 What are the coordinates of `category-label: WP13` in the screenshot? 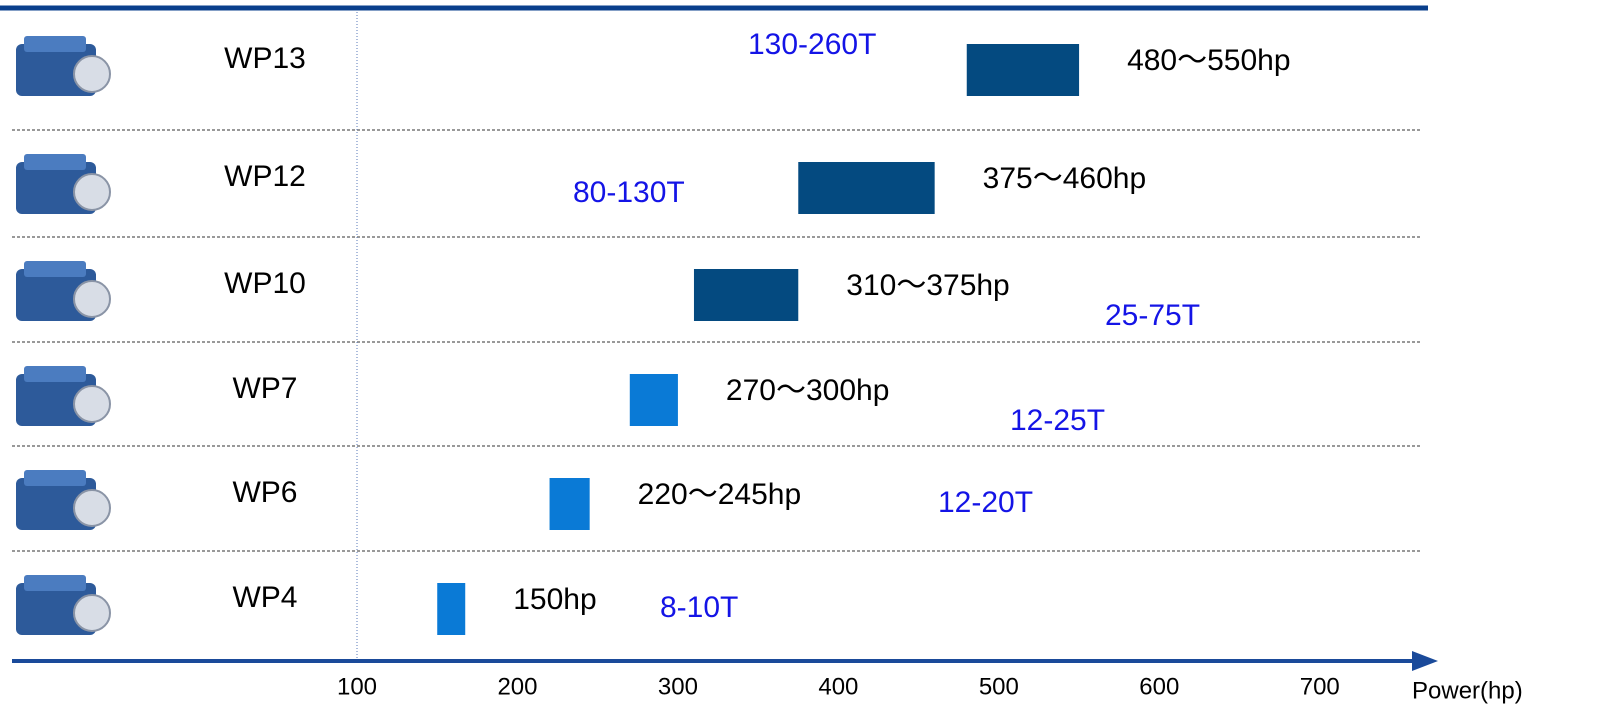 It's located at (265, 58).